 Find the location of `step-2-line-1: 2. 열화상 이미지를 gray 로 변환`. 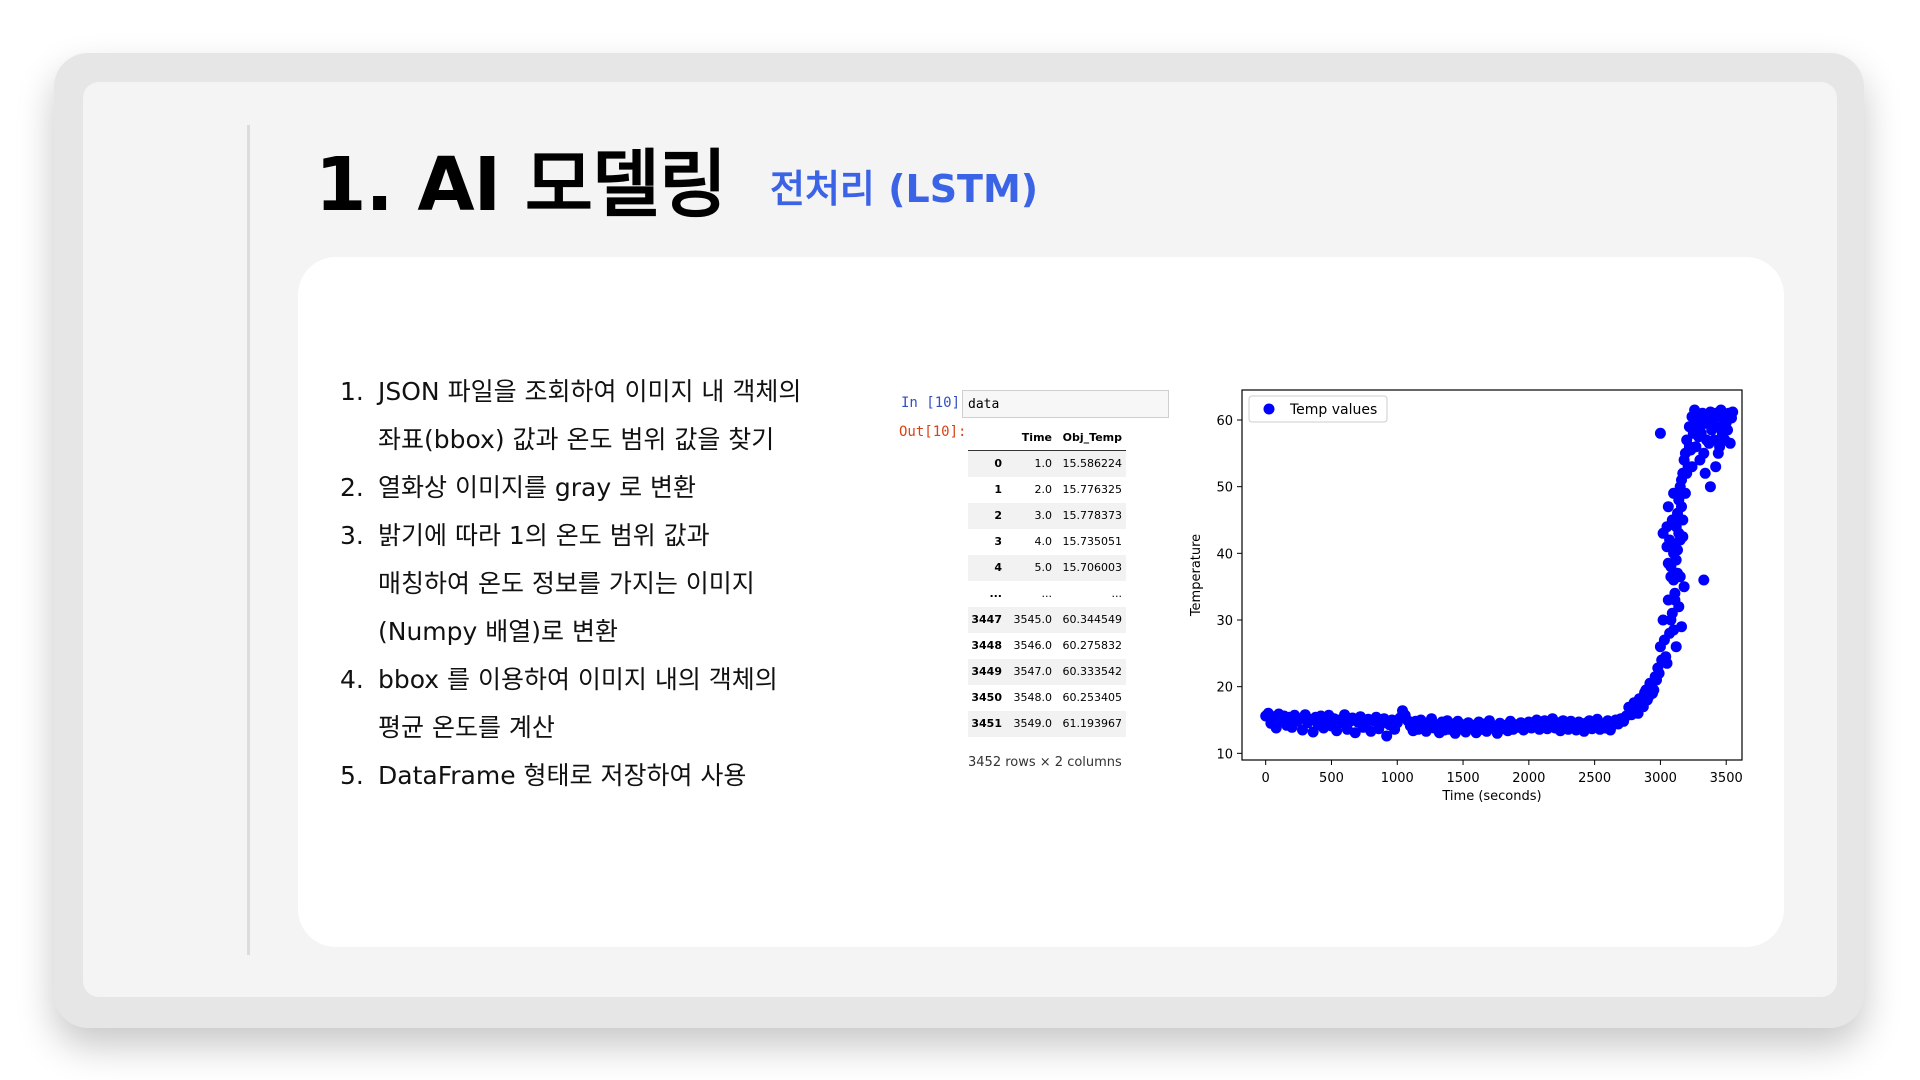

step-2-line-1: 2. 열화상 이미지를 gray 로 변환 is located at coordinates (620, 488).